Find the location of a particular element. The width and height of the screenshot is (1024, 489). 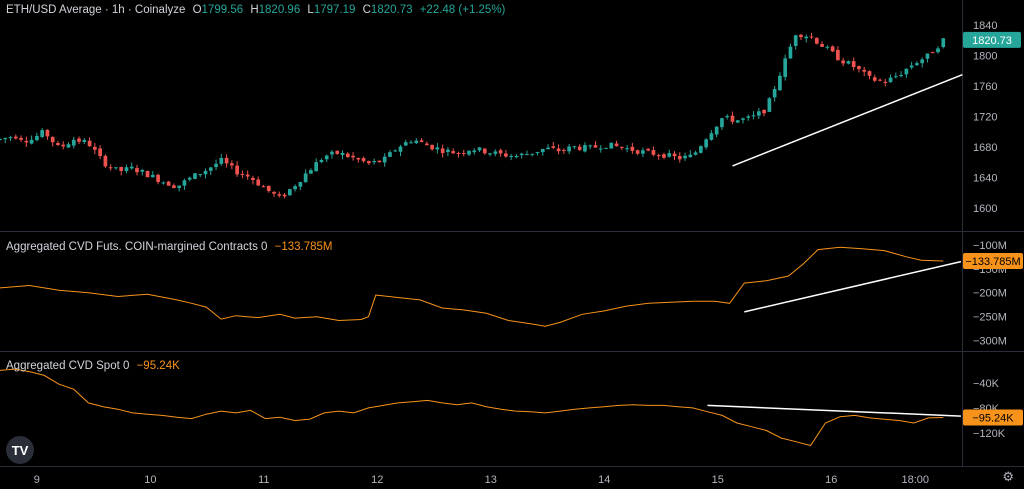

cvd-futs-value: −133.785M is located at coordinates (303, 247).